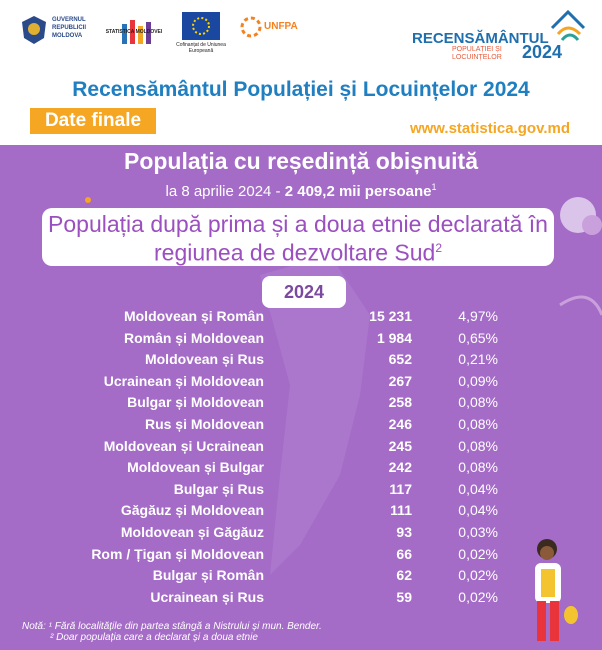  I want to click on table-row: Român și Moldovean 1 984 0,65%, so click(301, 340).